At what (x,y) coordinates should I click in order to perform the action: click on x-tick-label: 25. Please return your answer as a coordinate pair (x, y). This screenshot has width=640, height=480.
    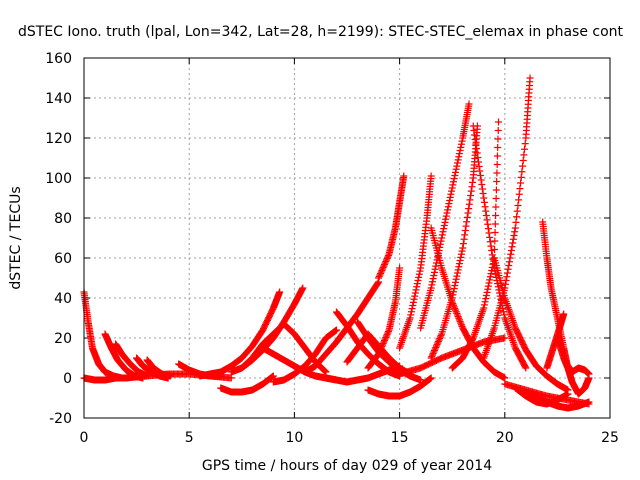
    Looking at the image, I should click on (610, 438).